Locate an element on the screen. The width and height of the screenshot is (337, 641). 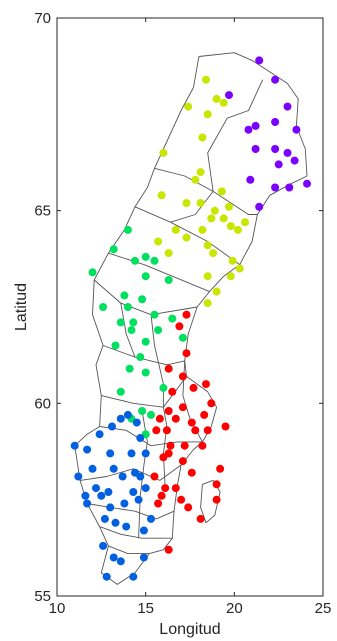
y-tick-label: 55 is located at coordinates (42, 596).